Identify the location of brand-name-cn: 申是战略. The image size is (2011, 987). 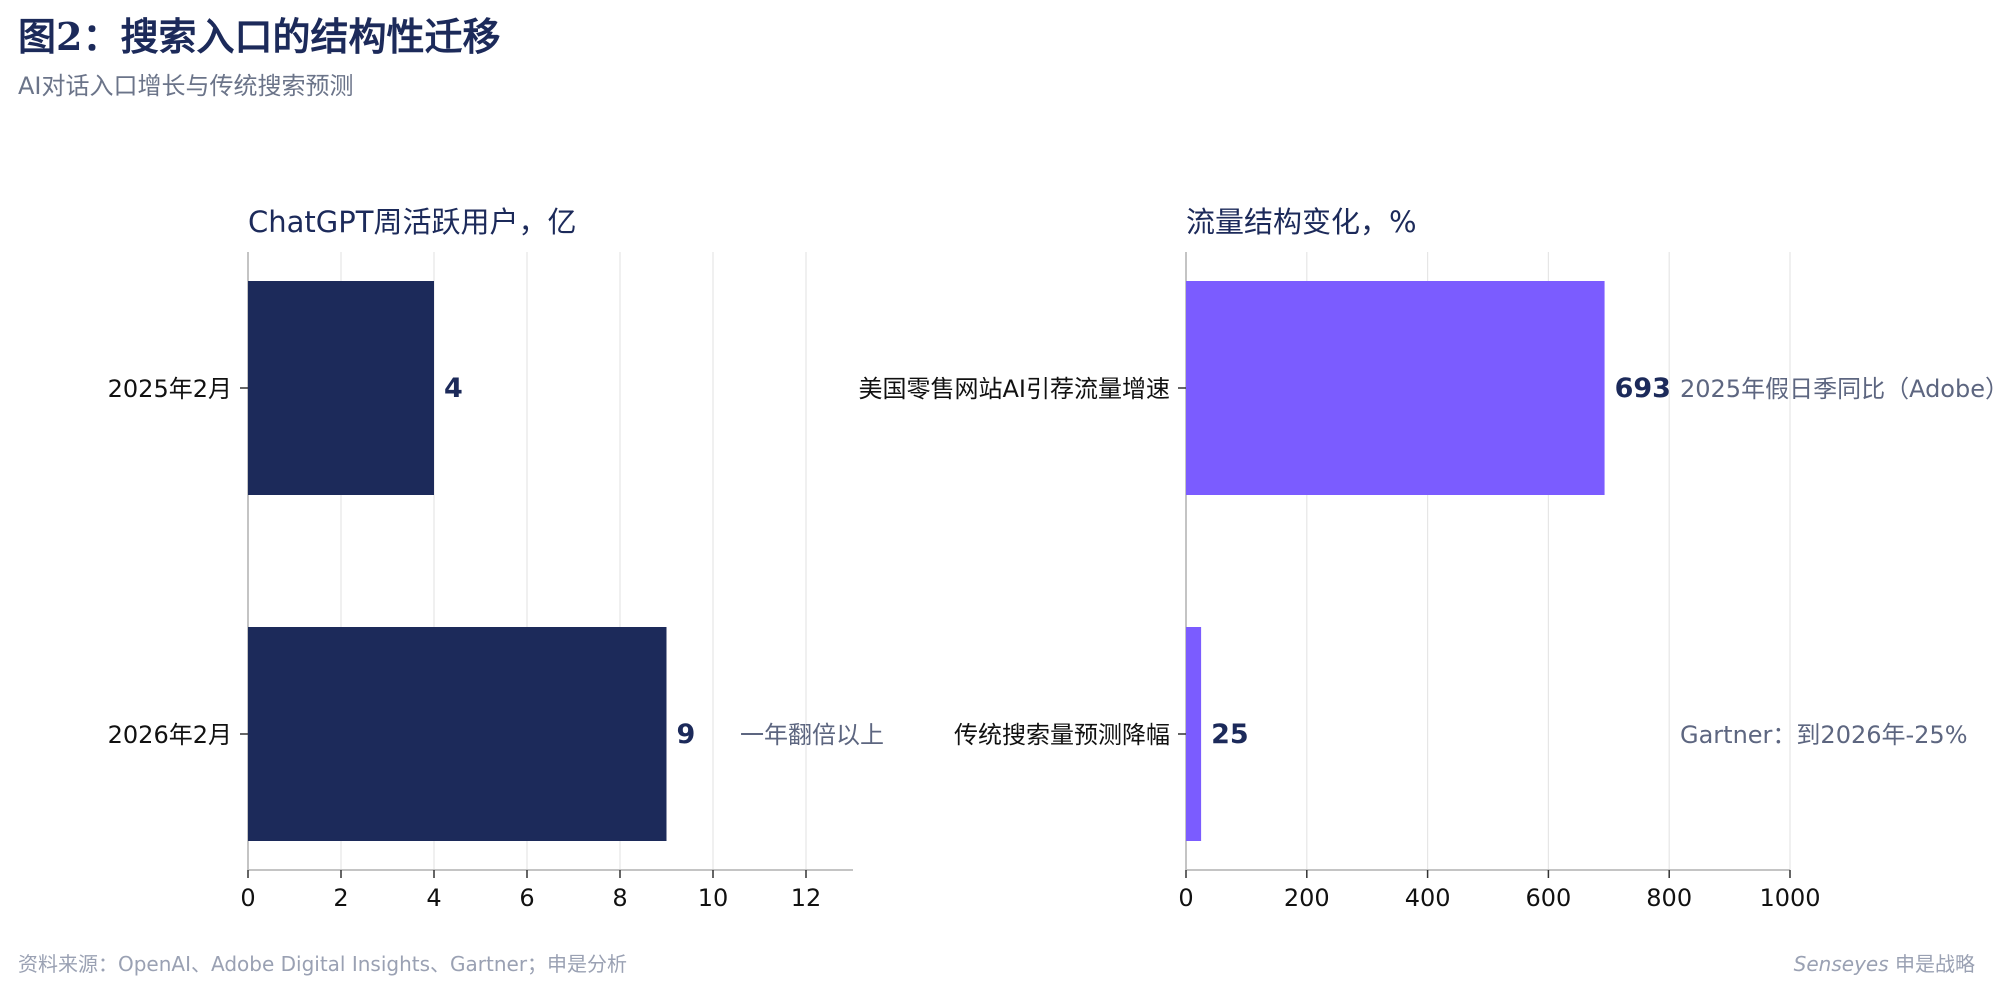
(1935, 964).